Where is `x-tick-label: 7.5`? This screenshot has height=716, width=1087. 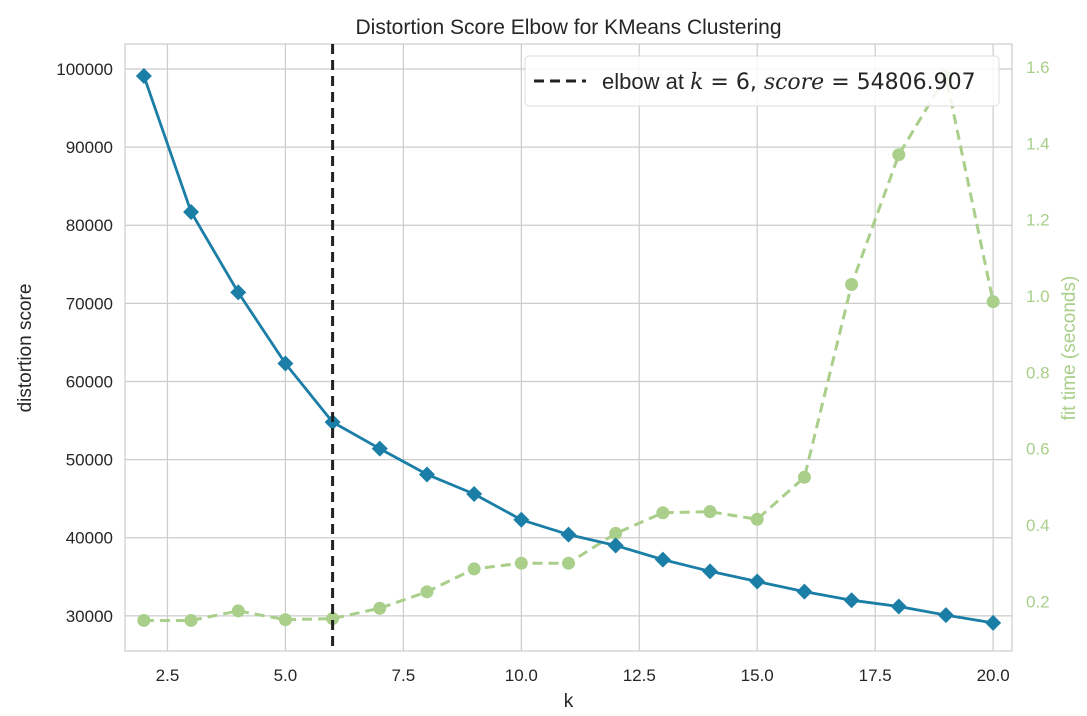
x-tick-label: 7.5 is located at coordinates (404, 675).